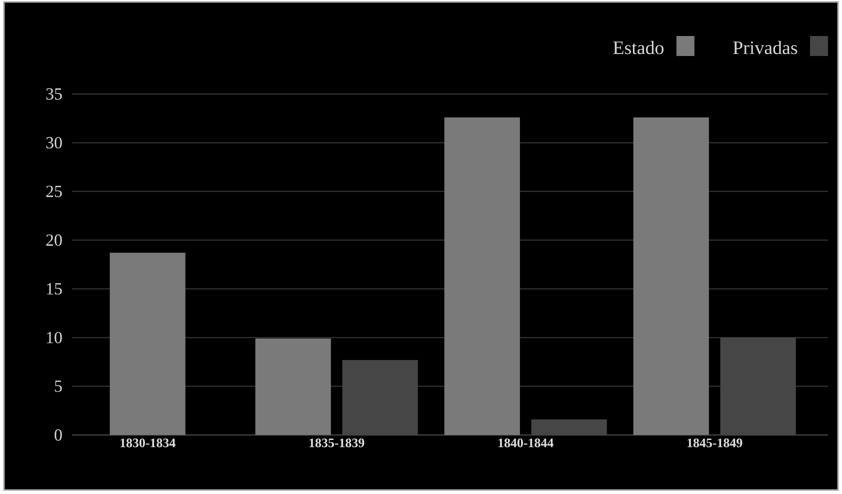 The height and width of the screenshot is (494, 842). What do you see at coordinates (54, 289) in the screenshot?
I see `y-tick-label: 15` at bounding box center [54, 289].